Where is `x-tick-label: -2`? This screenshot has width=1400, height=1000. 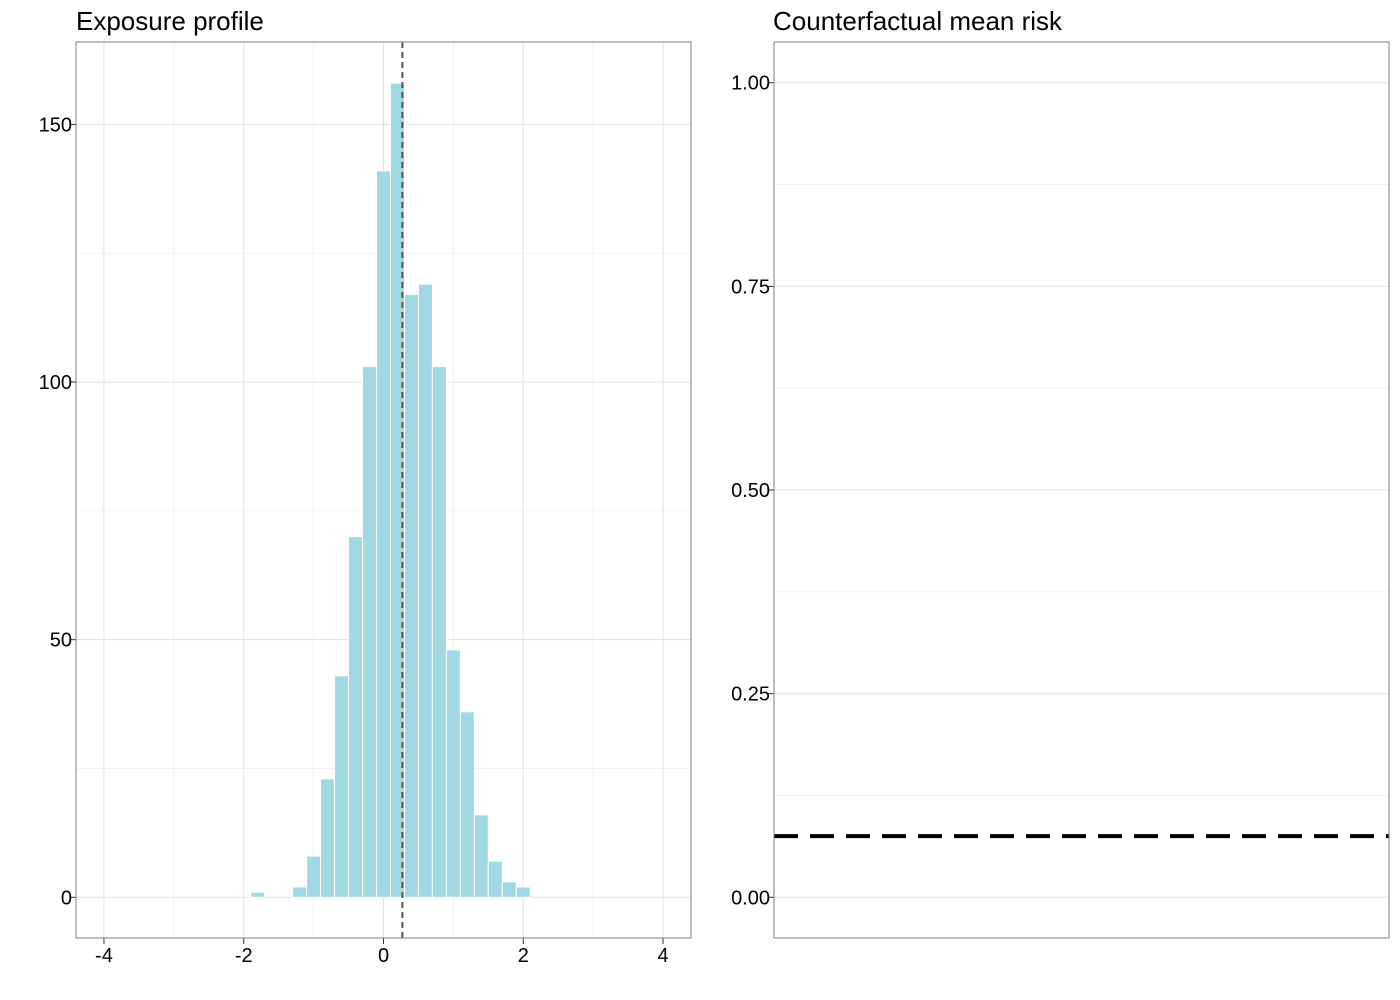 x-tick-label: -2 is located at coordinates (244, 956).